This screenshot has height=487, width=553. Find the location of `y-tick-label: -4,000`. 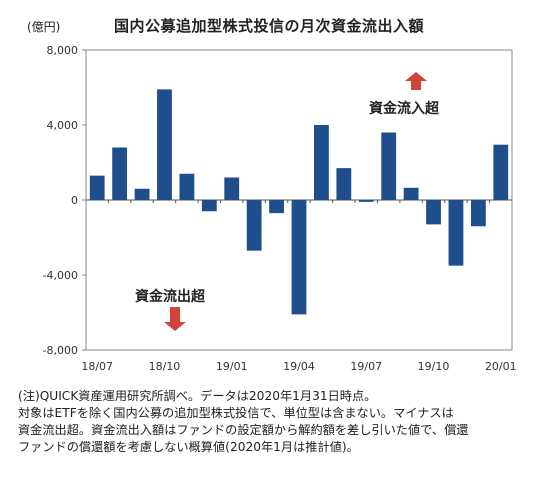

y-tick-label: -4,000 is located at coordinates (60, 275).